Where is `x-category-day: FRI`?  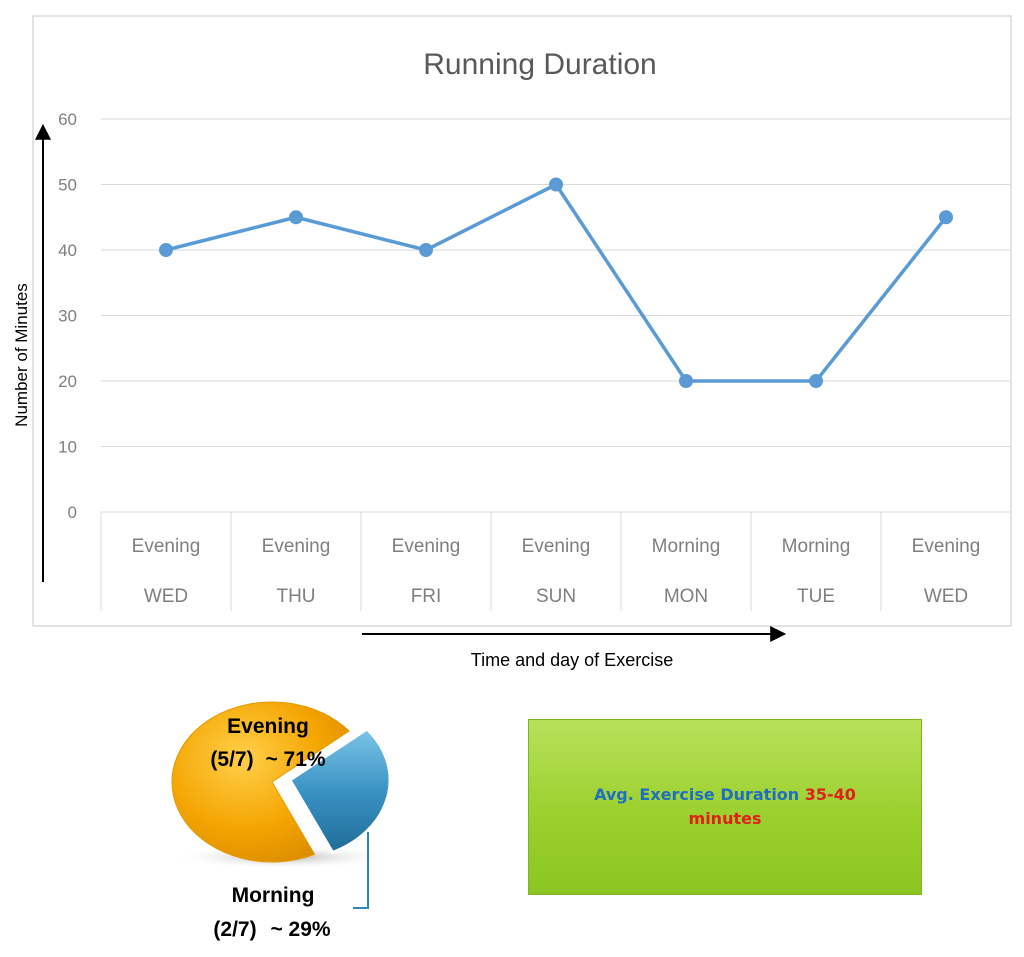 x-category-day: FRI is located at coordinates (426, 596).